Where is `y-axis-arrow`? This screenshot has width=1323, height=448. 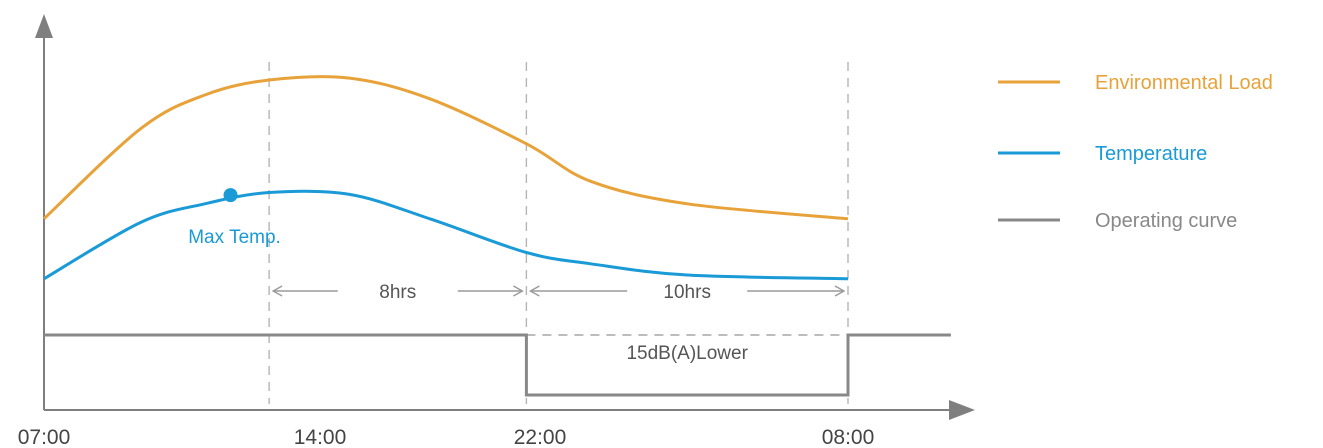
y-axis-arrow is located at coordinates (44, 26).